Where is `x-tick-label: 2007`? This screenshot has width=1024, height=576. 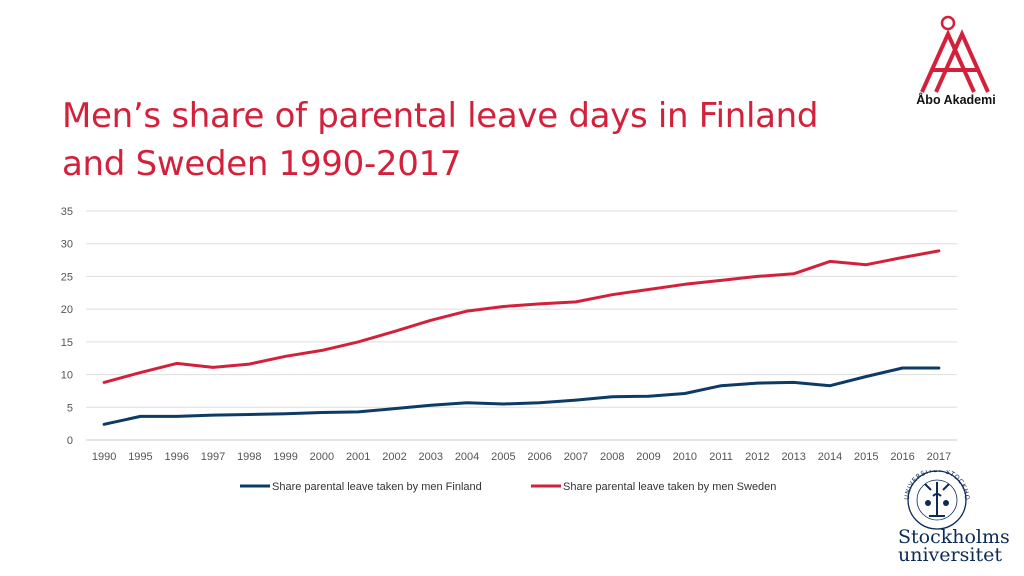
x-tick-label: 2007 is located at coordinates (576, 457).